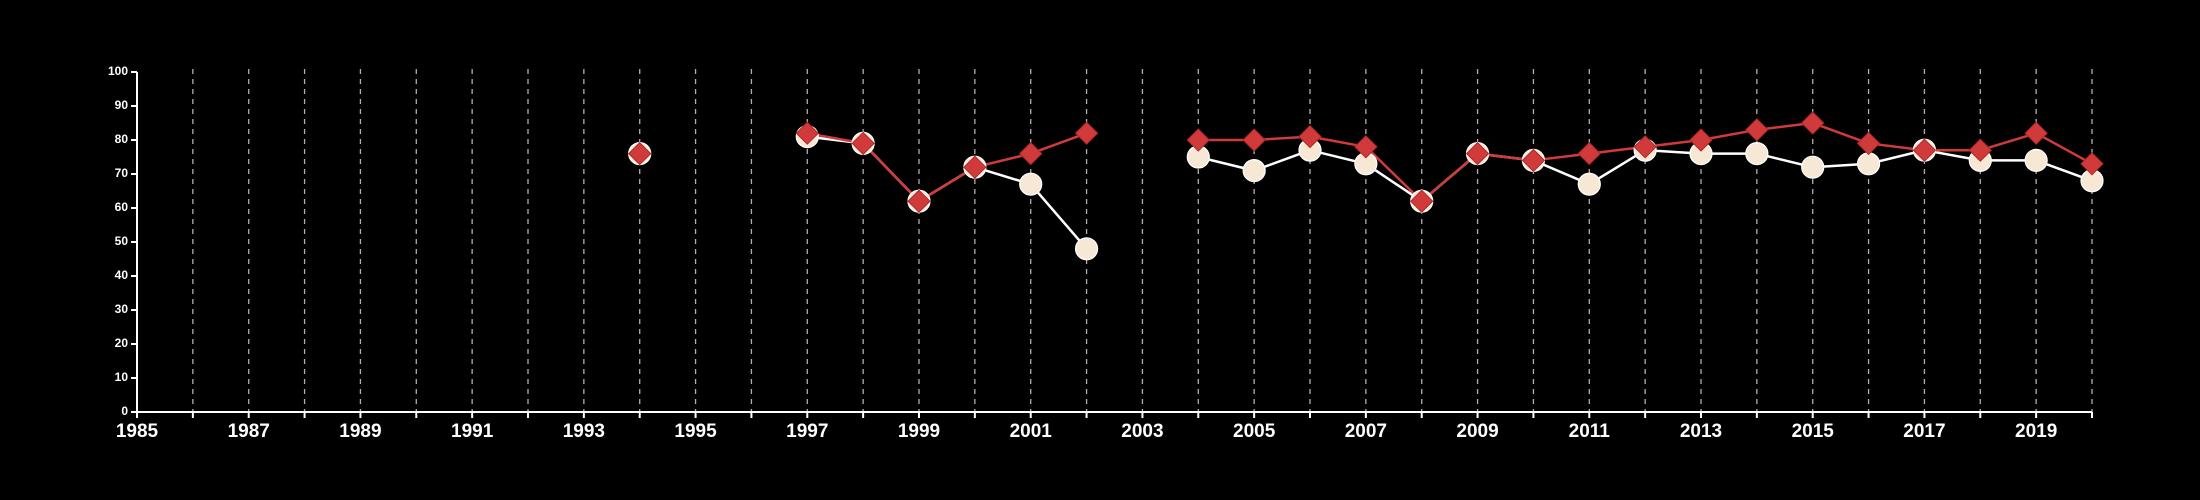  Describe the element at coordinates (1366, 431) in the screenshot. I see `x-tick-label: 2007` at that location.